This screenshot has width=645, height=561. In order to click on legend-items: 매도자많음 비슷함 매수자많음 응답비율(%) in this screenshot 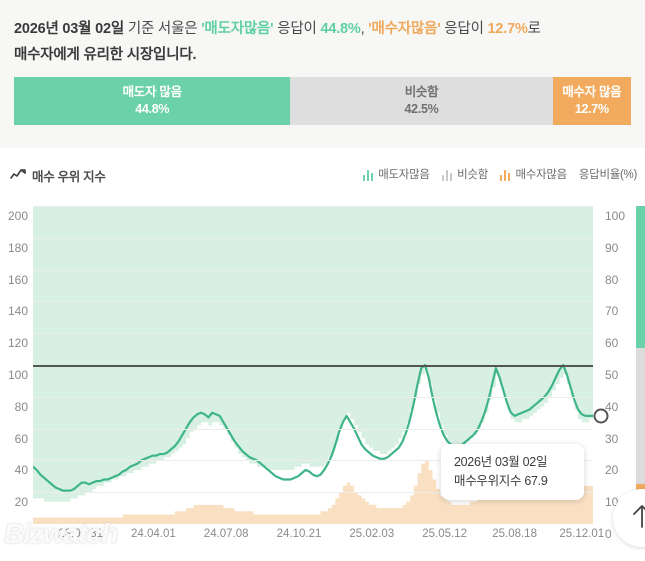, I will do `click(499, 174)`.